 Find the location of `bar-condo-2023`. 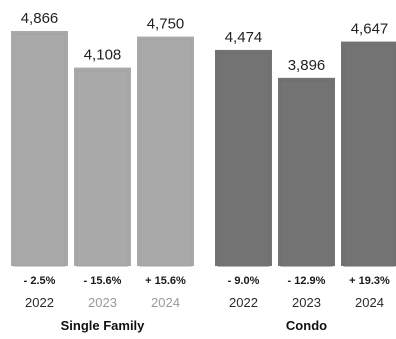

bar-condo-2023 is located at coordinates (306, 171).